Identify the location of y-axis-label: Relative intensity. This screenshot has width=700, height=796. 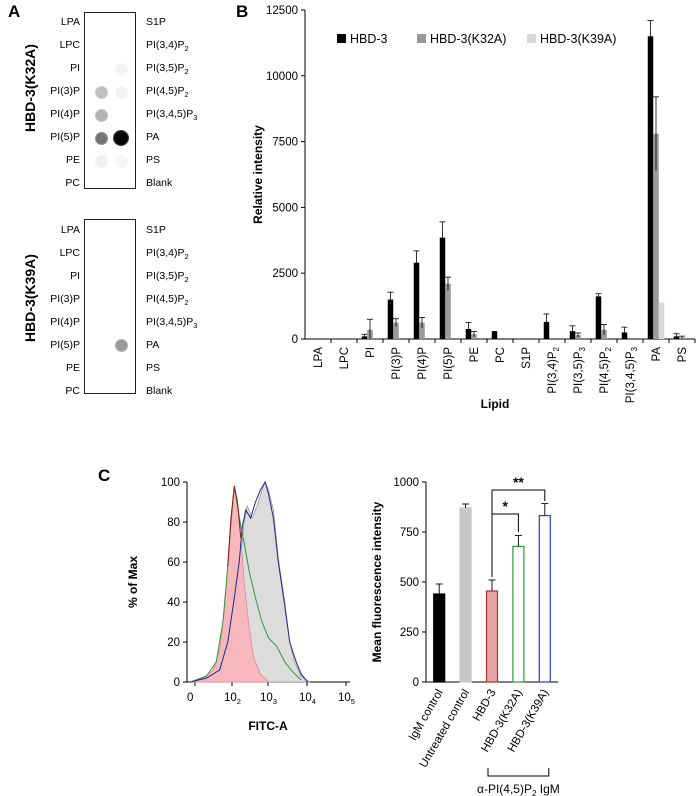
(258, 174).